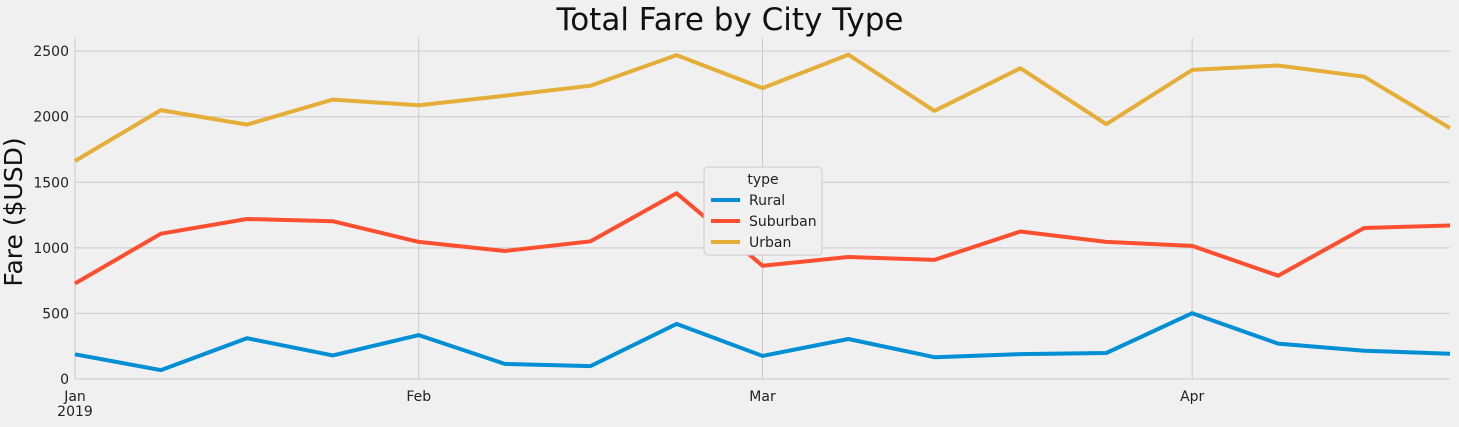  I want to click on x-tick-sublabel: 2019, so click(75, 412).